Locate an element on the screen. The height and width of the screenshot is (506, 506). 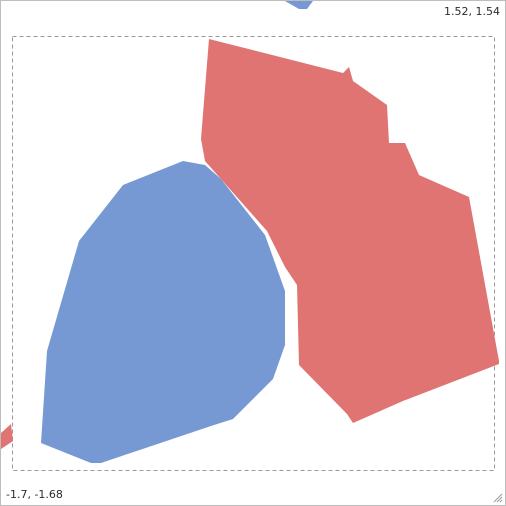
extent-max-coordinate: 1.52, 1.54 is located at coordinates (472, 11).